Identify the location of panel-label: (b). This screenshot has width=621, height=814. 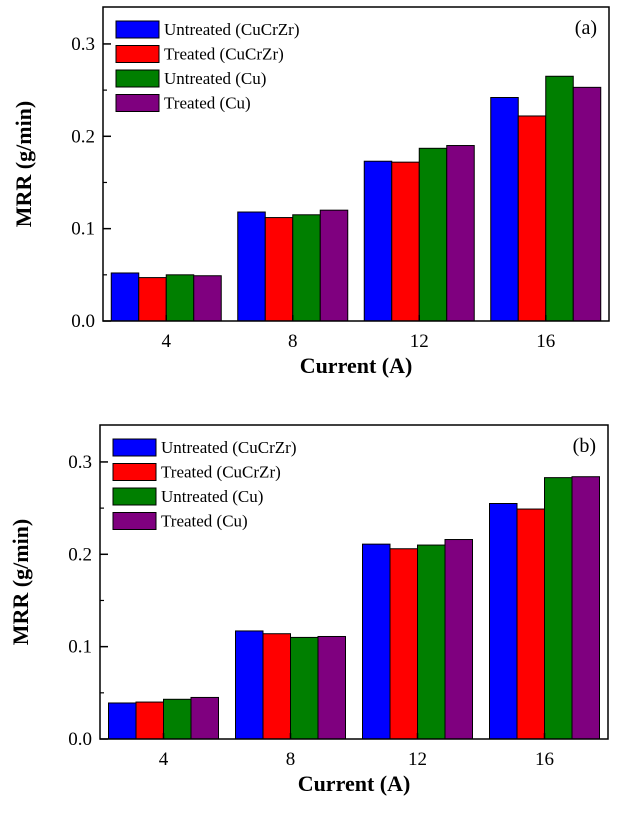
(584, 446).